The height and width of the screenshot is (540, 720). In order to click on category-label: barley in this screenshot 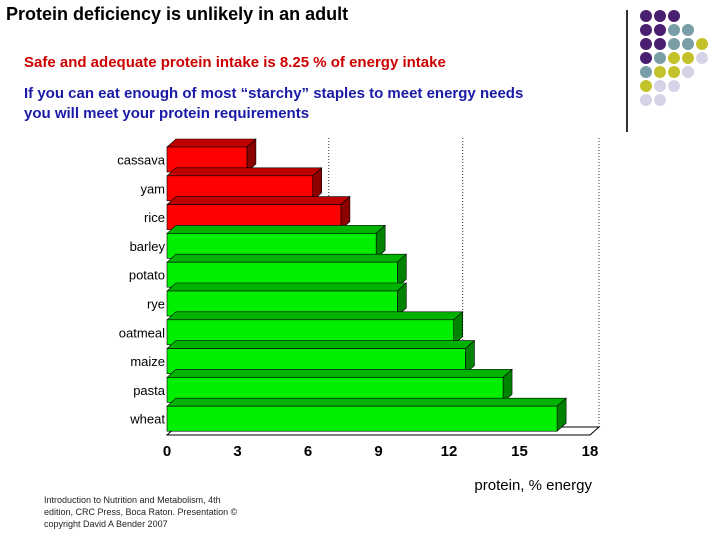, I will do `click(148, 246)`.